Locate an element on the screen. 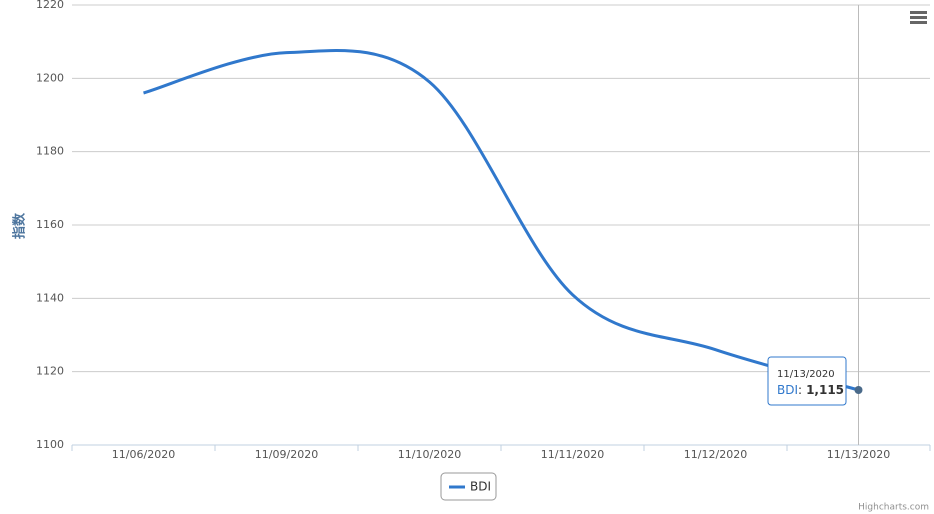  x-tick-label: 11/09/2020 is located at coordinates (286, 454).